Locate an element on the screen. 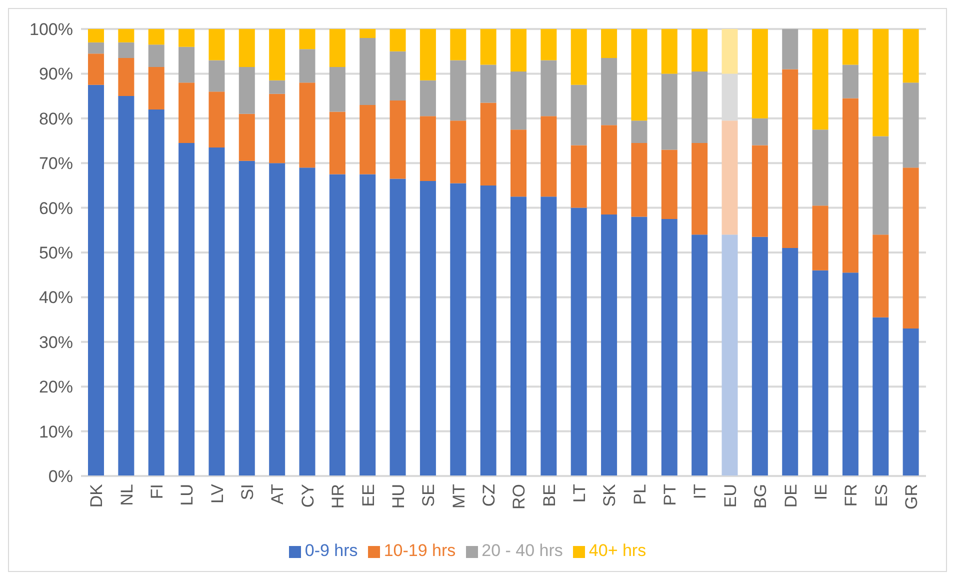 This screenshot has height=580, width=955. x-tick-label: NL is located at coordinates (126, 495).